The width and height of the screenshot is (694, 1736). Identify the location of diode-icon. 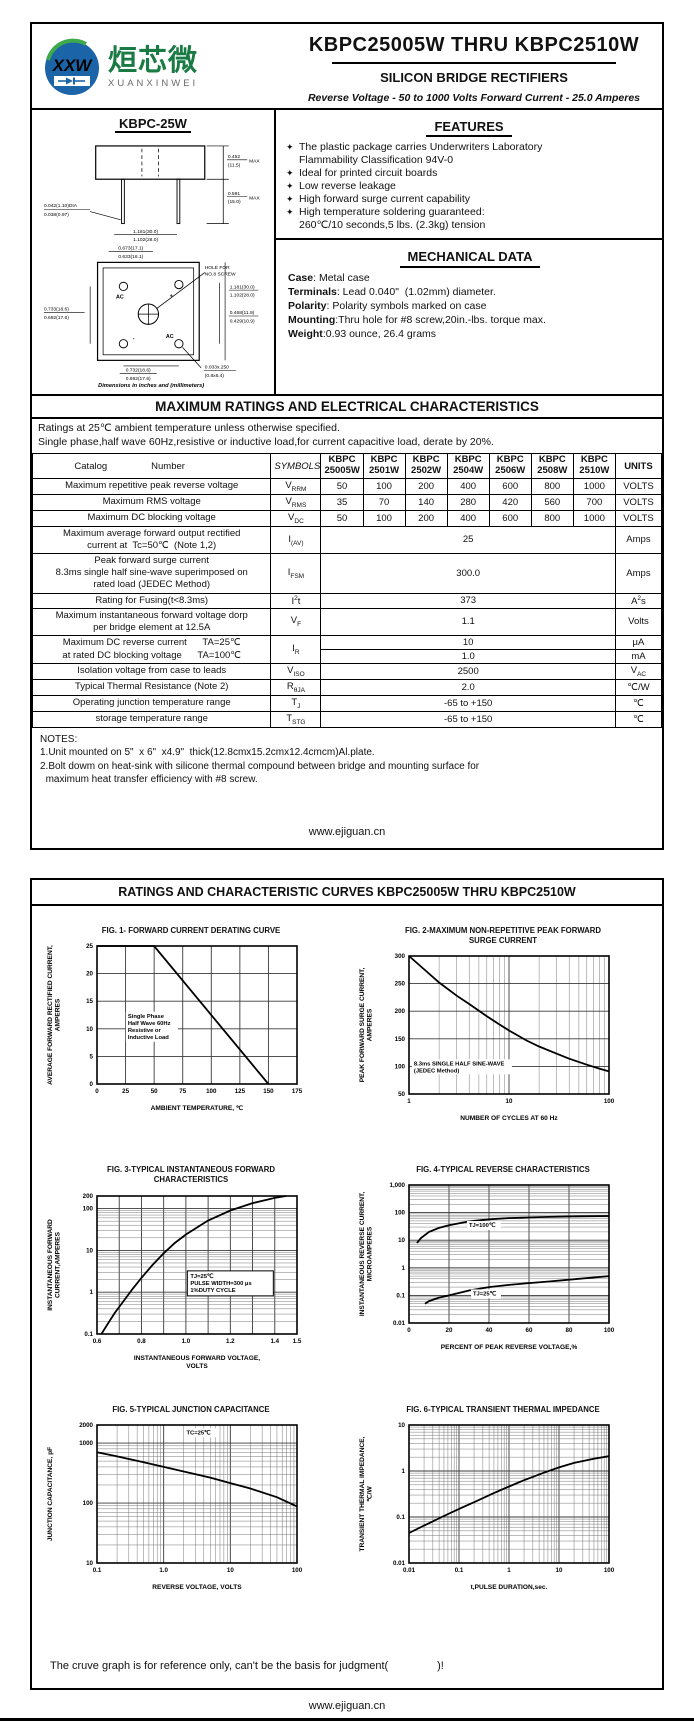
(69, 81).